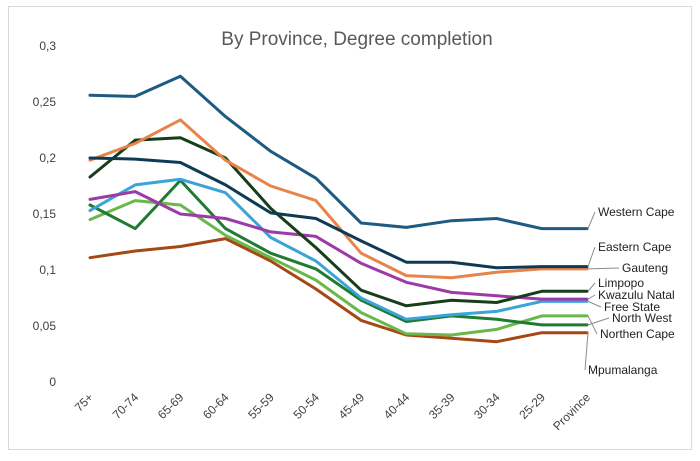  What do you see at coordinates (636, 212) in the screenshot?
I see `legend-label-western-cape: Western Cape` at bounding box center [636, 212].